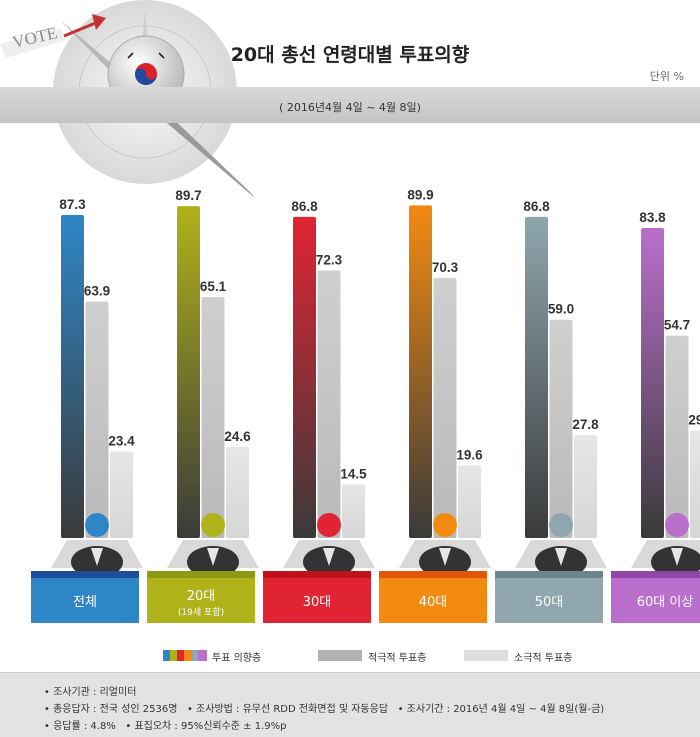 Image resolution: width=700 pixels, height=737 pixels. I want to click on data-label: 89.7, so click(188, 195).